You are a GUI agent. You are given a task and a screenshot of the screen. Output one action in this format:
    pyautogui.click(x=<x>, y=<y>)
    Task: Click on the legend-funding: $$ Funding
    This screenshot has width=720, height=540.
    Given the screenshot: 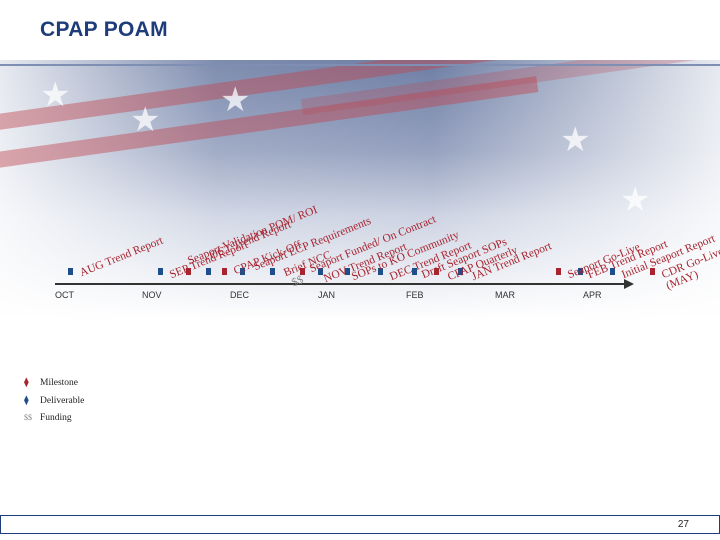 What is the action you would take?
    pyautogui.click(x=48, y=418)
    